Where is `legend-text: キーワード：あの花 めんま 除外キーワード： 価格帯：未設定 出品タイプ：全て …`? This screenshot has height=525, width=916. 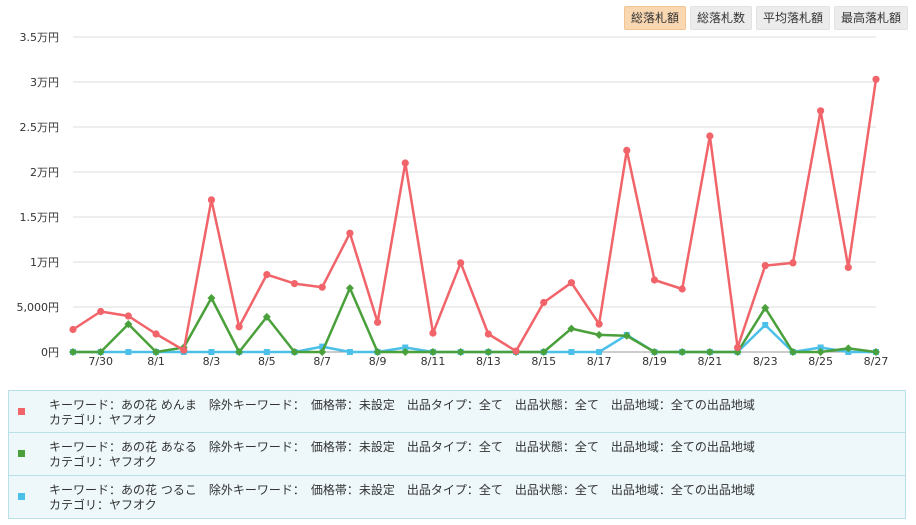 legend-text: キーワード：あの花 めんま 除外キーワード： 価格帯：未設定 出品タイプ：全て … is located at coordinates (402, 413).